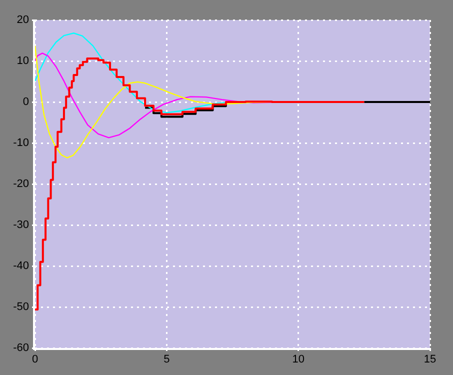 Image resolution: width=453 pixels, height=375 pixels. What do you see at coordinates (298, 360) in the screenshot?
I see `x-tick-label: 10` at bounding box center [298, 360].